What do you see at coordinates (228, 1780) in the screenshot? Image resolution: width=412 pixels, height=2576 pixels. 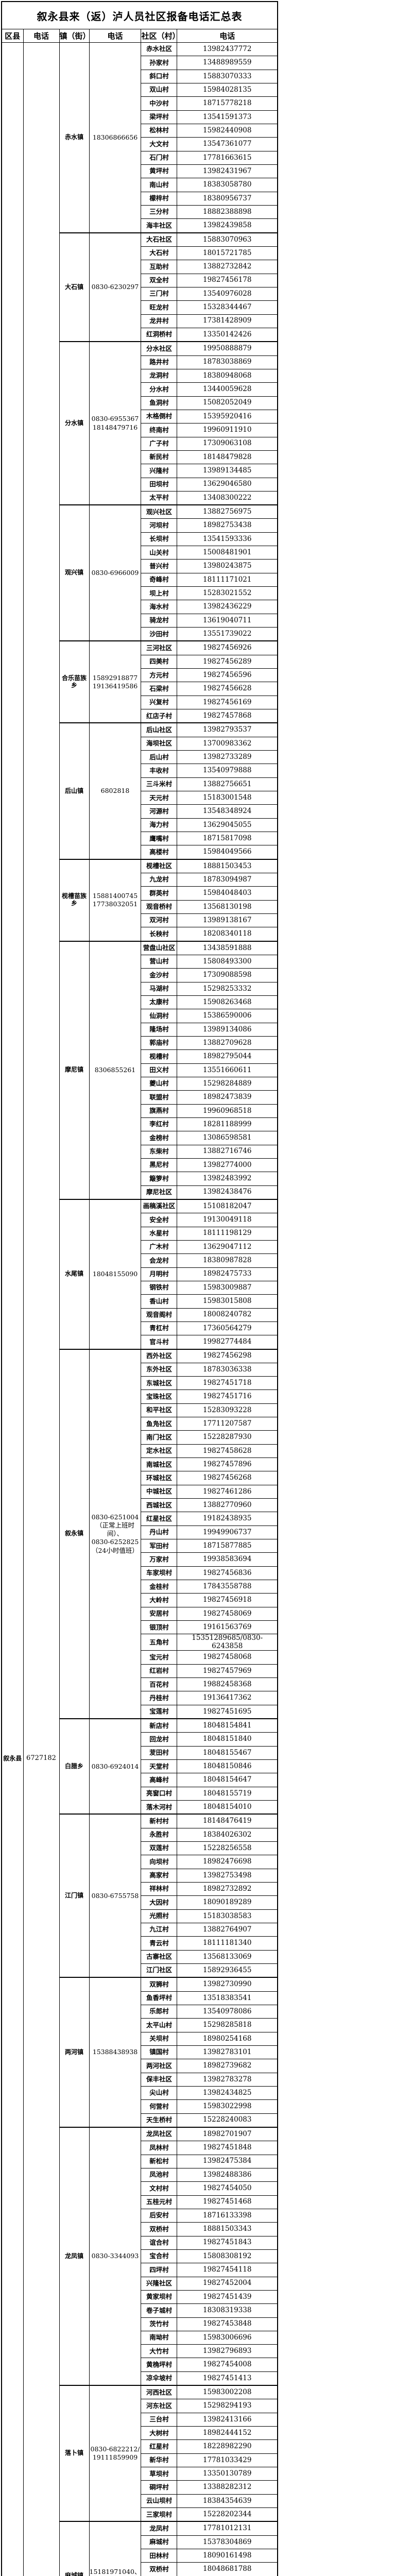 I see `village-phone-cell: 18048154647` at bounding box center [228, 1780].